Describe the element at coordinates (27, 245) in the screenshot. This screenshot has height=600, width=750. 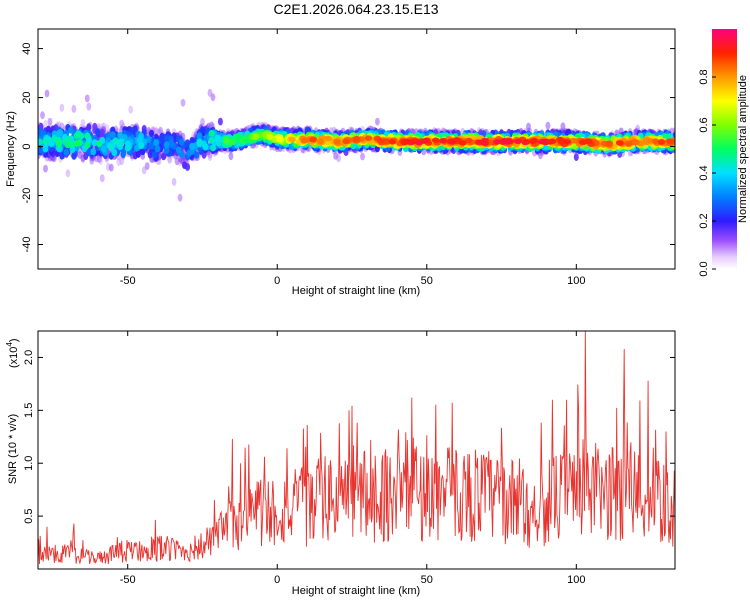
I see `spectrogram-ytick-label: -40` at that location.